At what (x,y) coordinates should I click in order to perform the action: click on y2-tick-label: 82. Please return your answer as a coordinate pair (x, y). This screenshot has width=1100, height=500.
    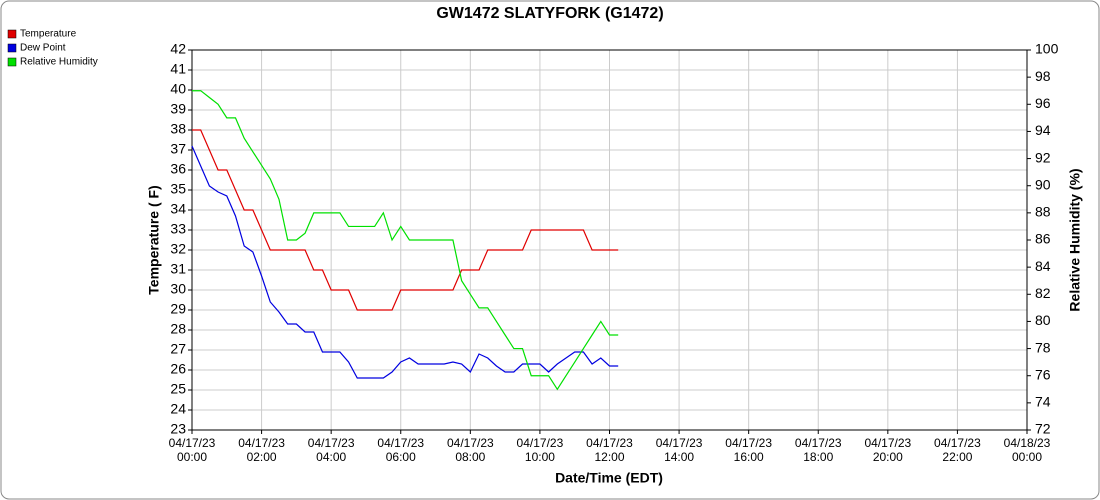
    Looking at the image, I should click on (1043, 293).